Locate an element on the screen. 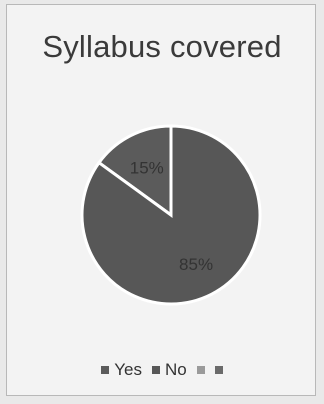 The width and height of the screenshot is (324, 404). data-label-0: 15% is located at coordinates (147, 167).